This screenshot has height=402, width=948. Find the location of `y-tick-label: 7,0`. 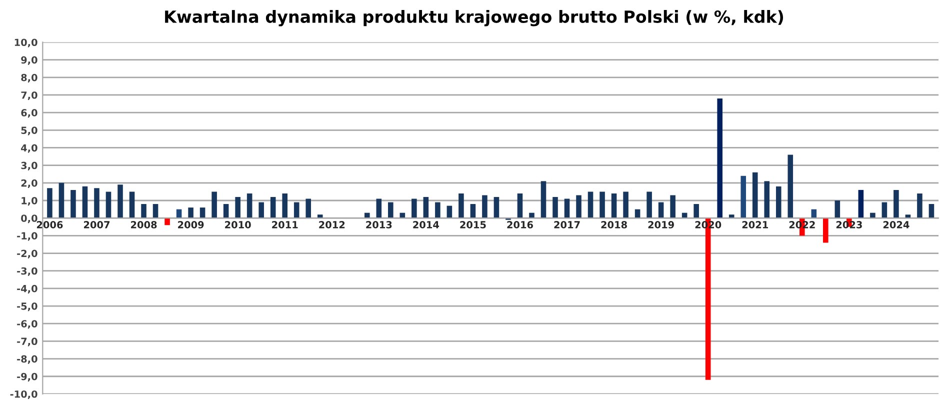

y-tick-label: 7,0 is located at coordinates (29, 95).